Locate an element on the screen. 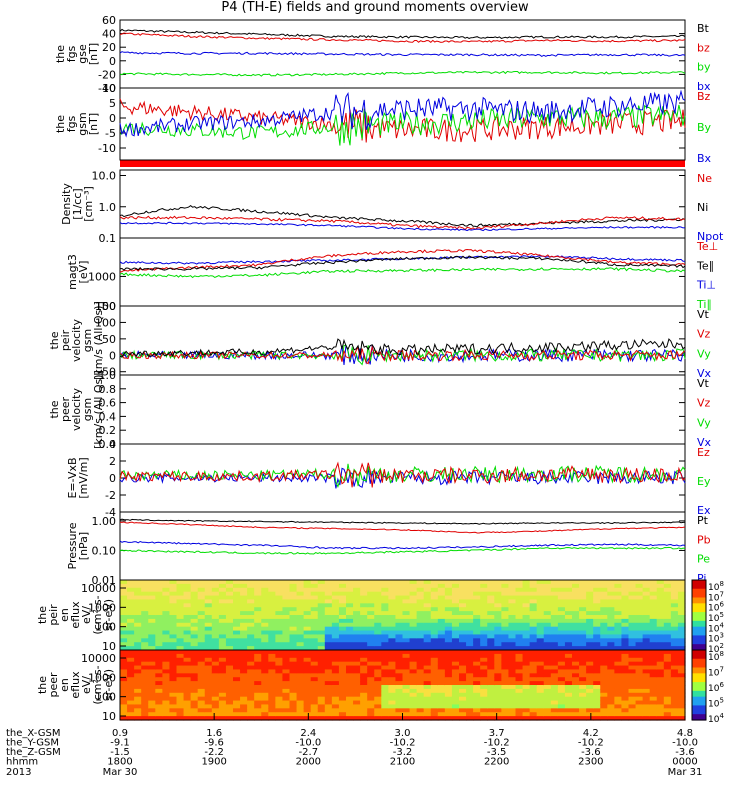 Image resolution: width=750 pixels, height=800 pixels. y-tick-label: -4 is located at coordinates (110, 512).